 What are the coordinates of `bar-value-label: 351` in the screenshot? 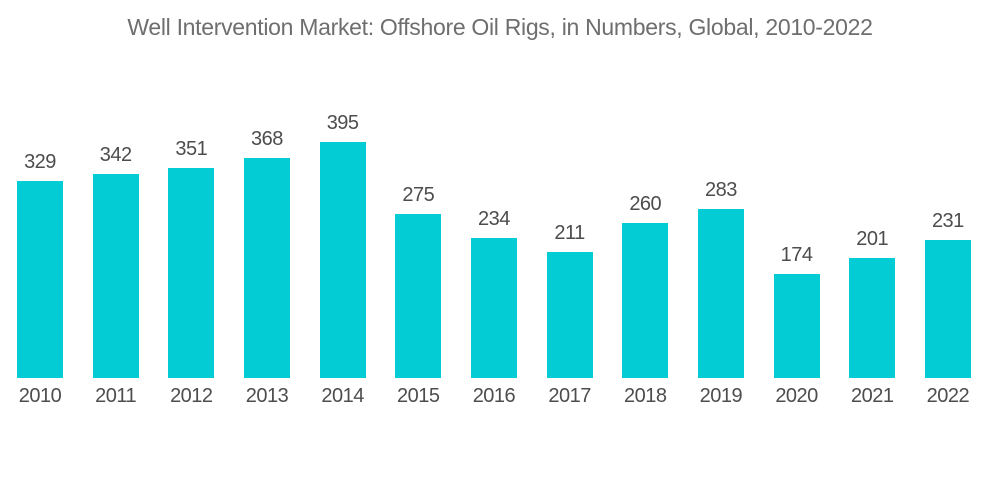 It's located at (191, 149).